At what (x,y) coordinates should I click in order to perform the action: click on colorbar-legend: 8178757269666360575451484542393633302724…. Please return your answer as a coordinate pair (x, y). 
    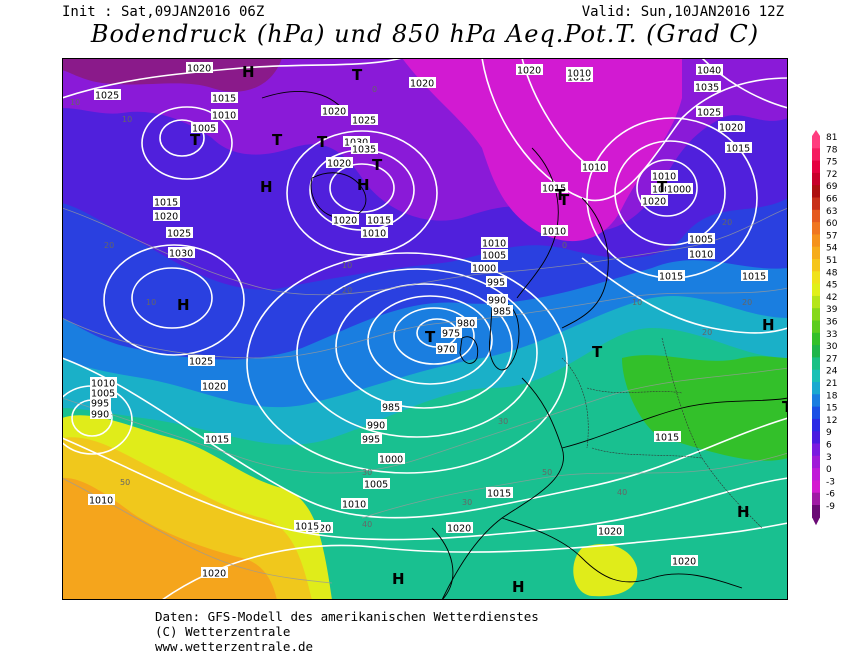
    Looking at the image, I should click on (825, 328).